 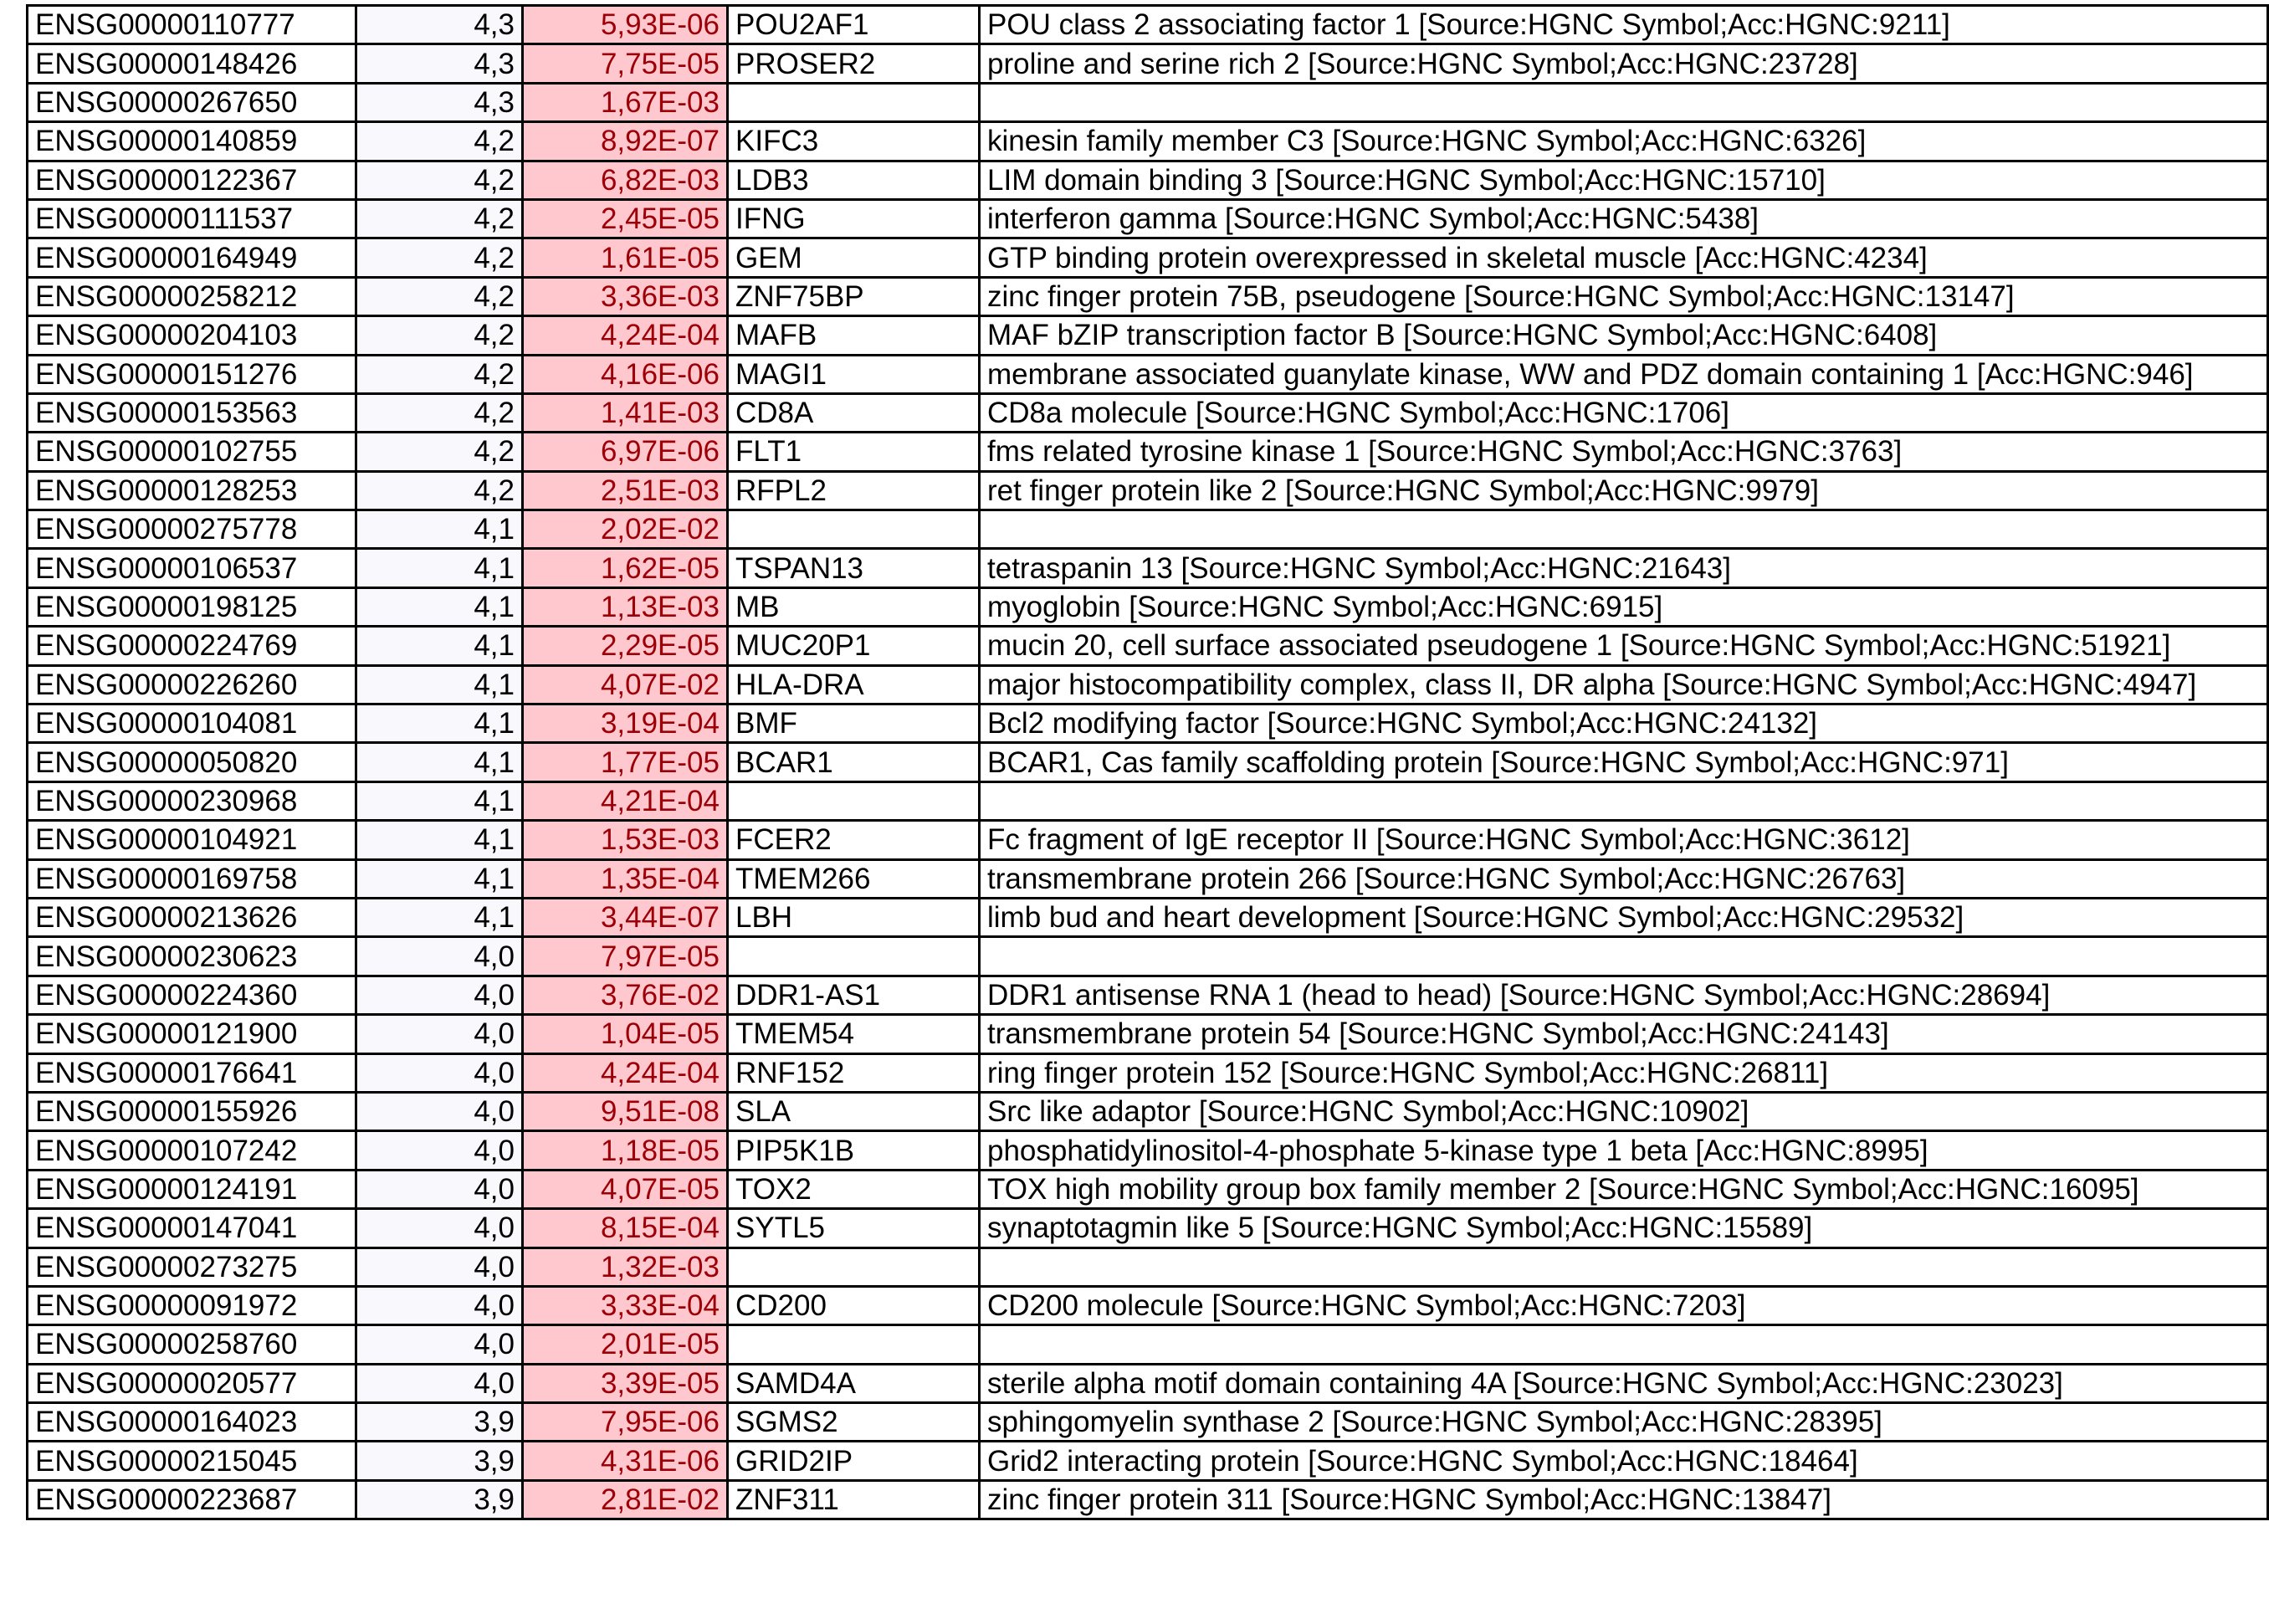 I want to click on gene-symbol-cell: SYTL5, so click(x=853, y=1228).